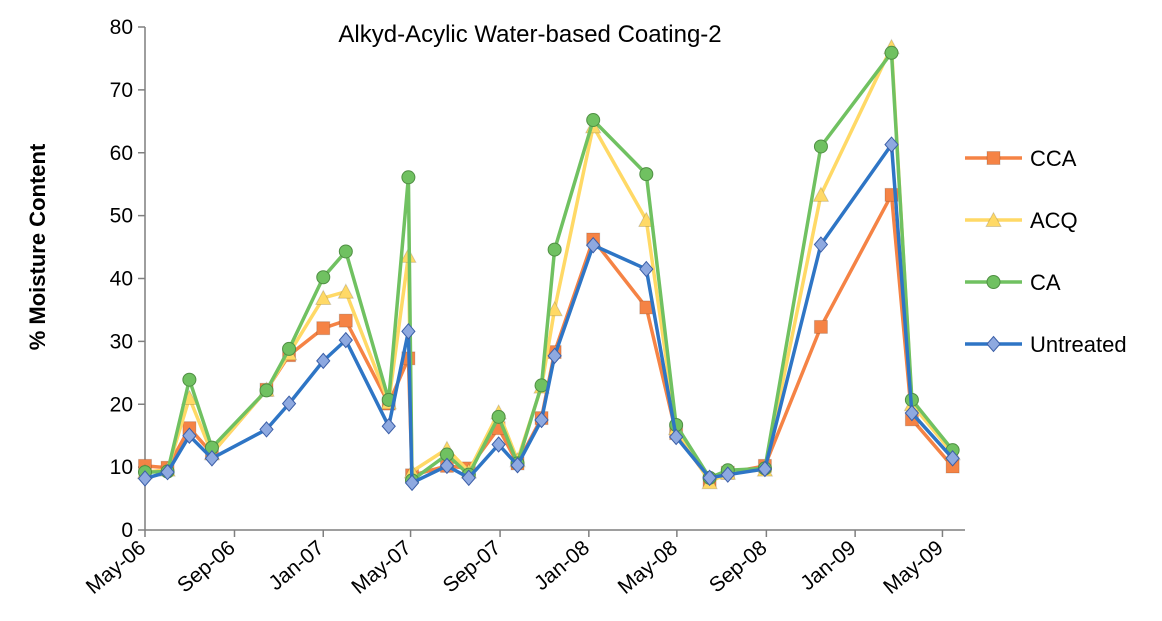  What do you see at coordinates (121, 404) in the screenshot?
I see `y-tick-label: 20` at bounding box center [121, 404].